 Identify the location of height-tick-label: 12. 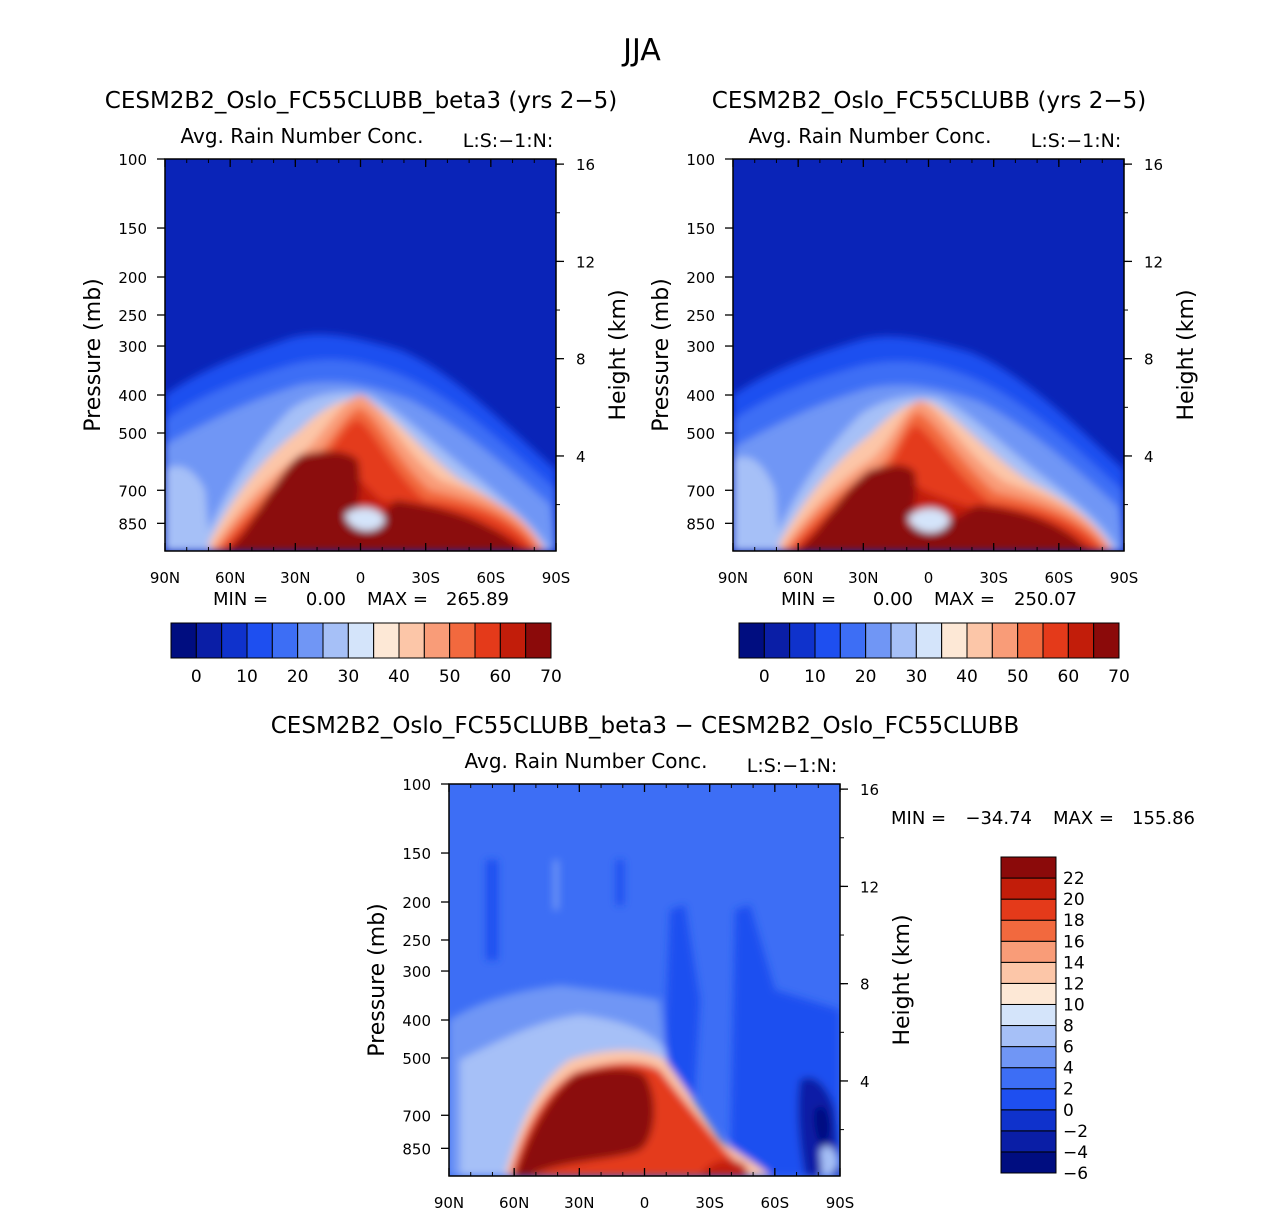
(1153, 262).